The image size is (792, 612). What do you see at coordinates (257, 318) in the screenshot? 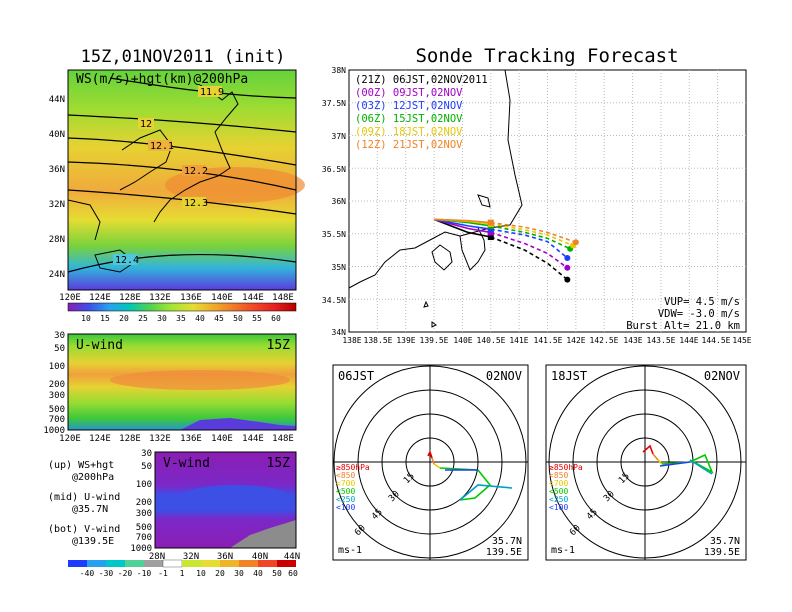
I see `ws-colorbar-label: 55` at bounding box center [257, 318].